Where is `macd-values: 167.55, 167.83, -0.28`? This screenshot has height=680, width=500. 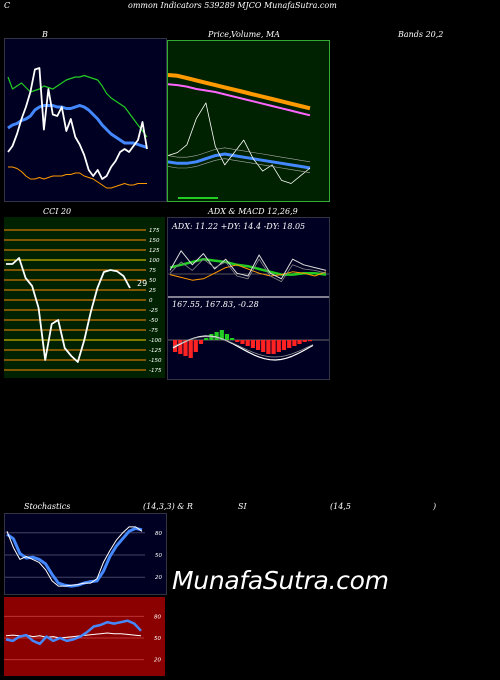 macd-values: 167.55, 167.83, -0.28 is located at coordinates (215, 304).